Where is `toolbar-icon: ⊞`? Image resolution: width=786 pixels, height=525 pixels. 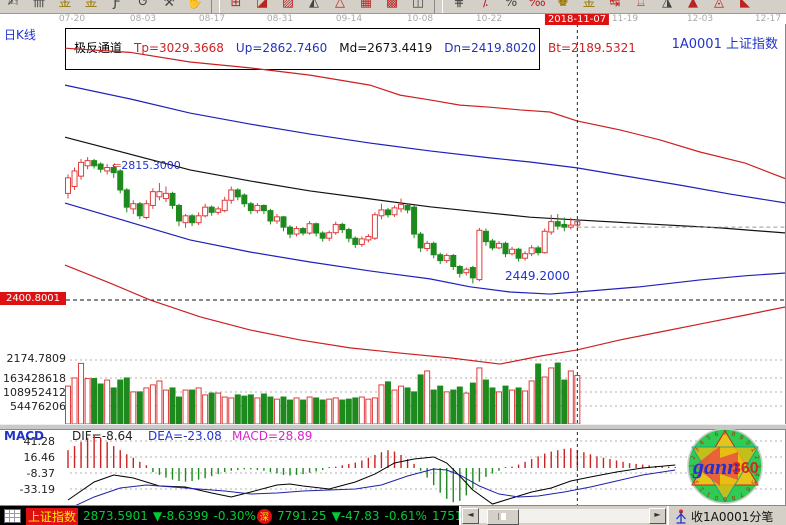 toolbar-icon: ⊞ is located at coordinates (236, 5).